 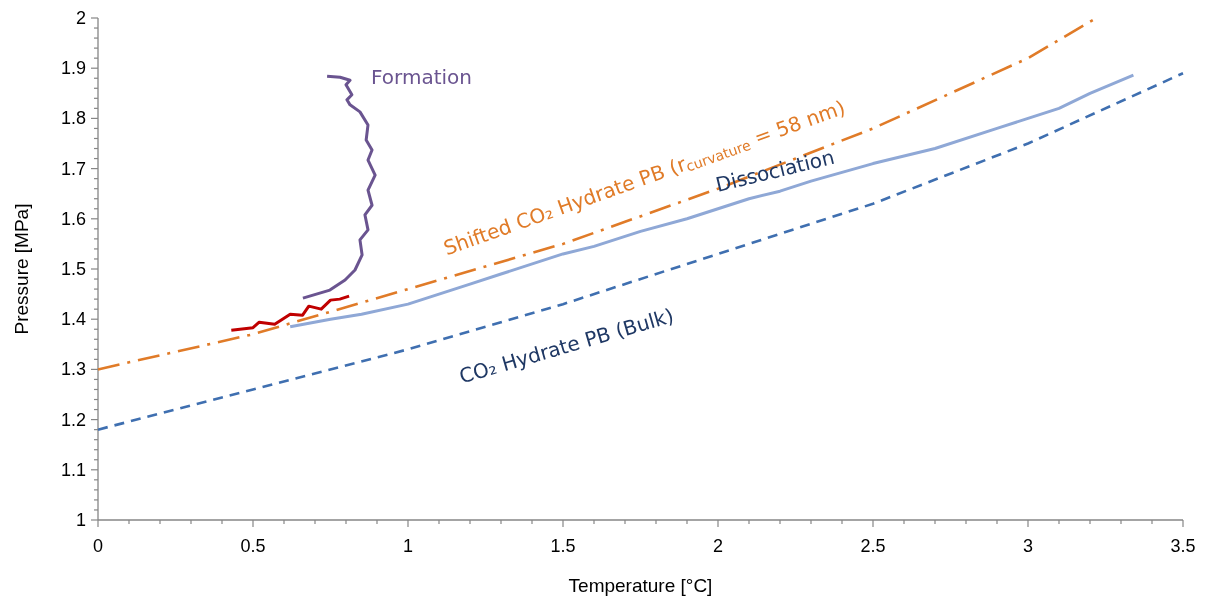 What do you see at coordinates (73, 269) in the screenshot?
I see `y-tick-label: 1.5` at bounding box center [73, 269].